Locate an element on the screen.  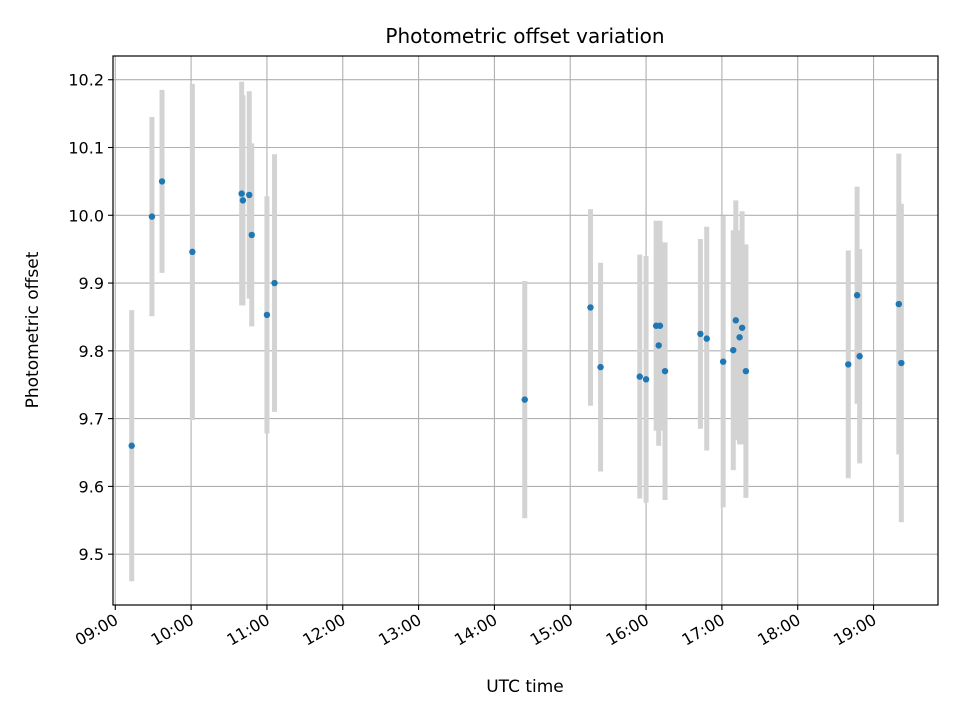
y-axis-label: Photometric offset is located at coordinates (33, 329).